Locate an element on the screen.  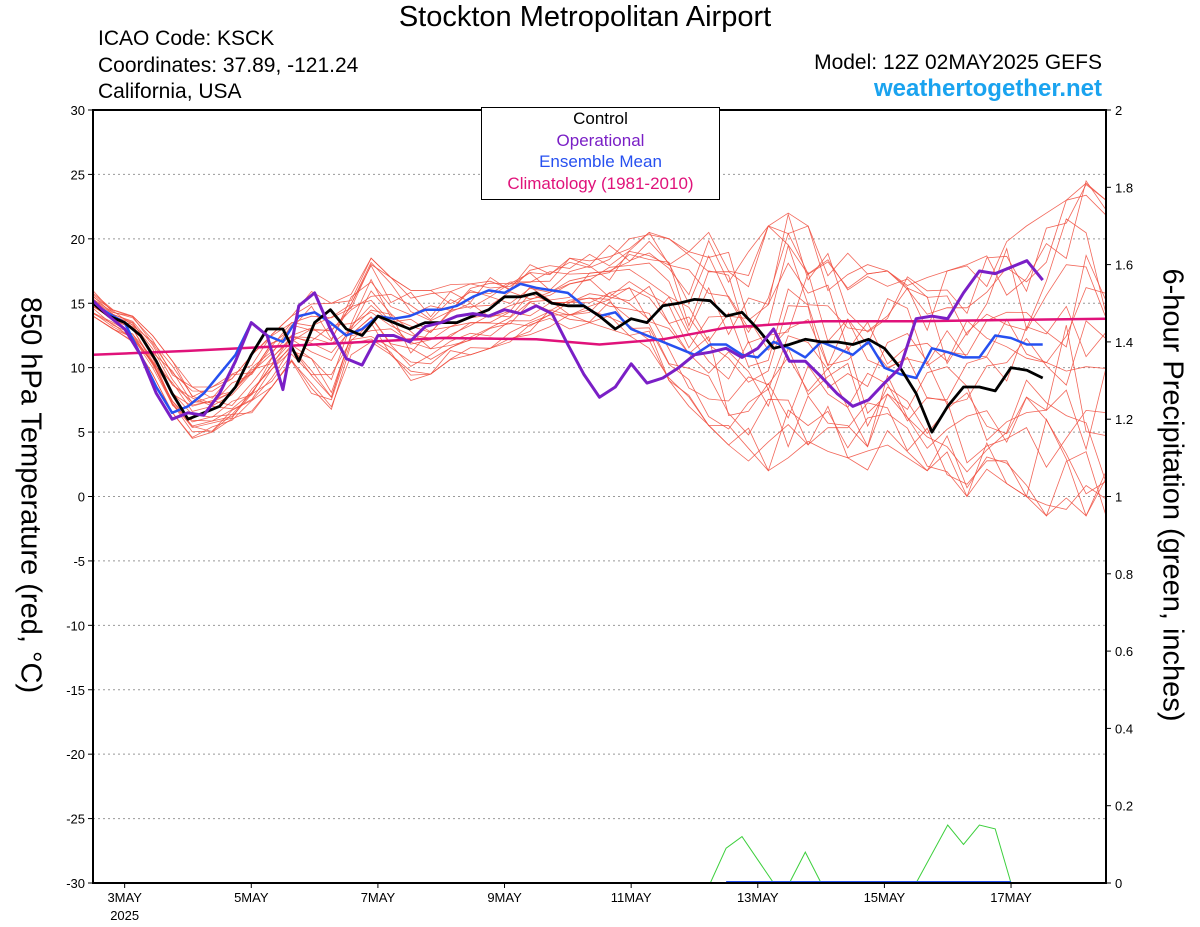
right-tick-label: 0.2 is located at coordinates (1124, 806).